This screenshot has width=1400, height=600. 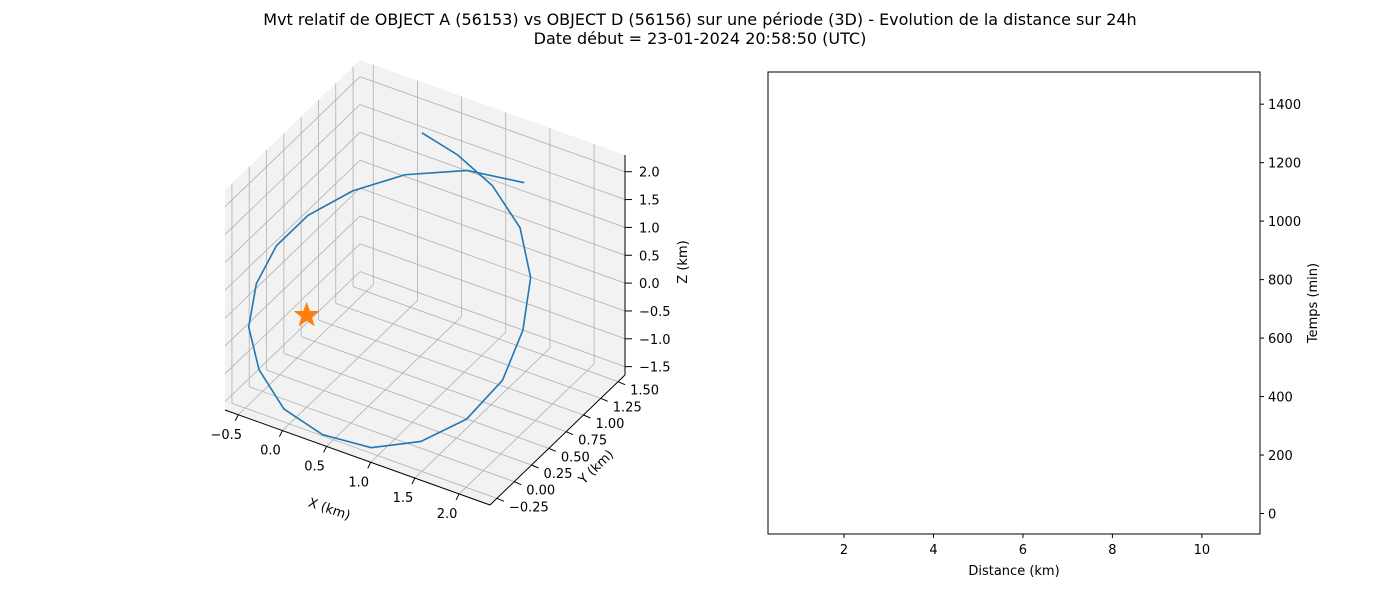 I want to click on z-tick-label: −1.0, so click(x=655, y=340).